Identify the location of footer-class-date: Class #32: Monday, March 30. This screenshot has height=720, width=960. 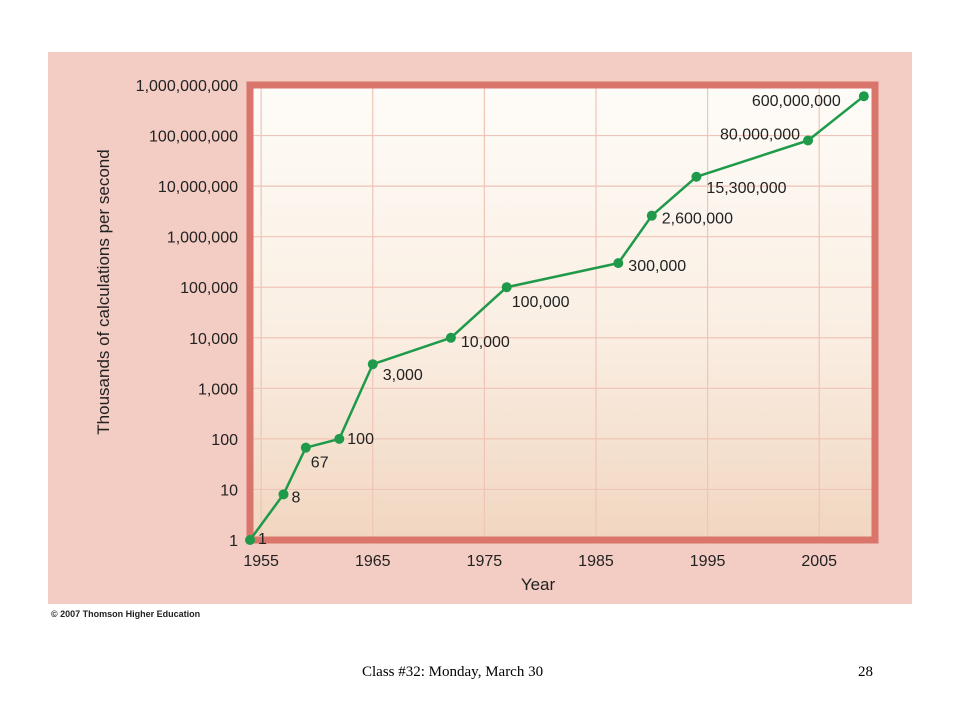
(453, 672).